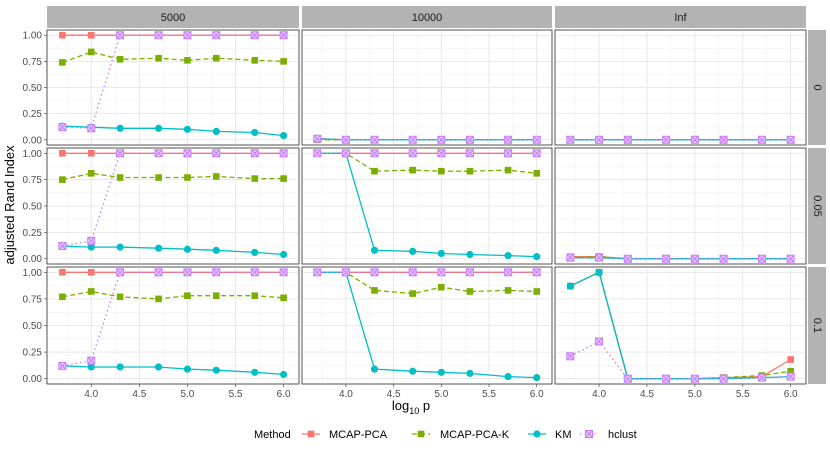 Image resolution: width=830 pixels, height=450 pixels. What do you see at coordinates (537, 394) in the screenshot?
I see `x-tick-label: 6.0` at bounding box center [537, 394].